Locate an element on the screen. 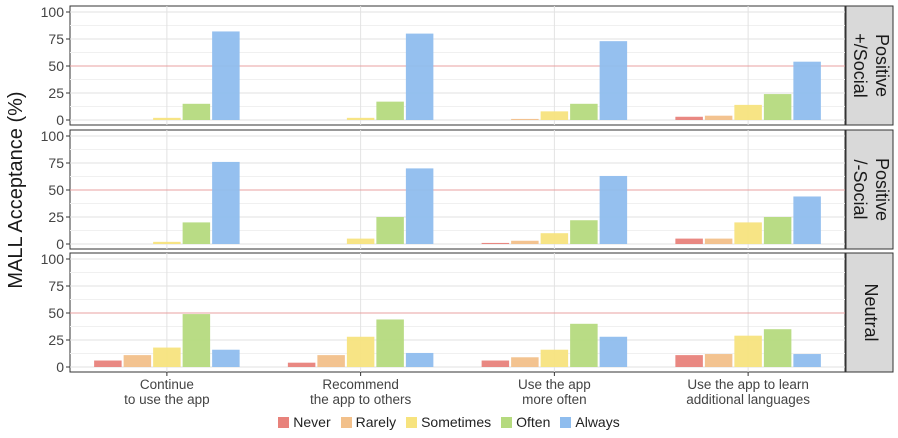 The height and width of the screenshot is (438, 898). x-tick-label: Continue is located at coordinates (167, 384).